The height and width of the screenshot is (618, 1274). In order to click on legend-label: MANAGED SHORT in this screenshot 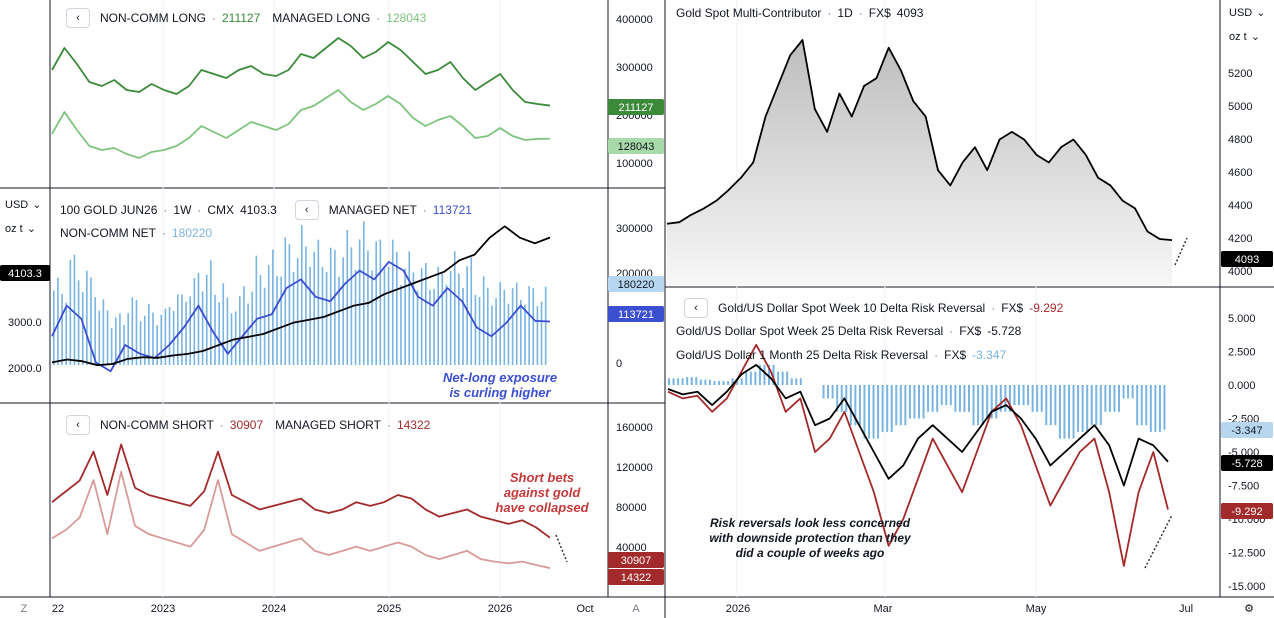, I will do `click(328, 425)`.